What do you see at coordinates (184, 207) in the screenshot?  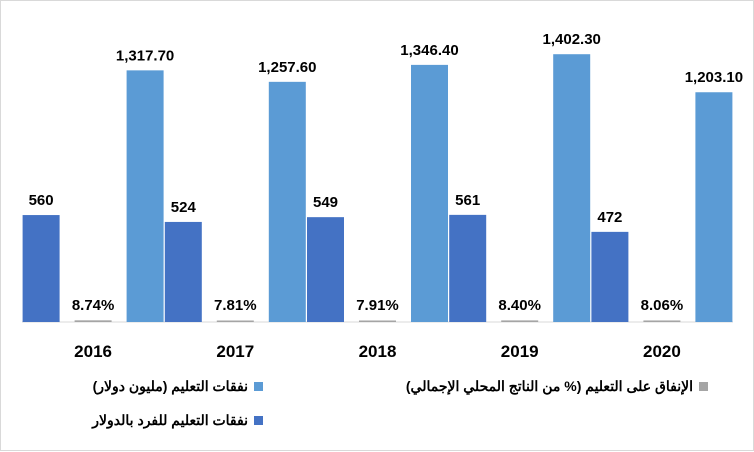 I see `data-label-0-2017: 524` at bounding box center [184, 207].